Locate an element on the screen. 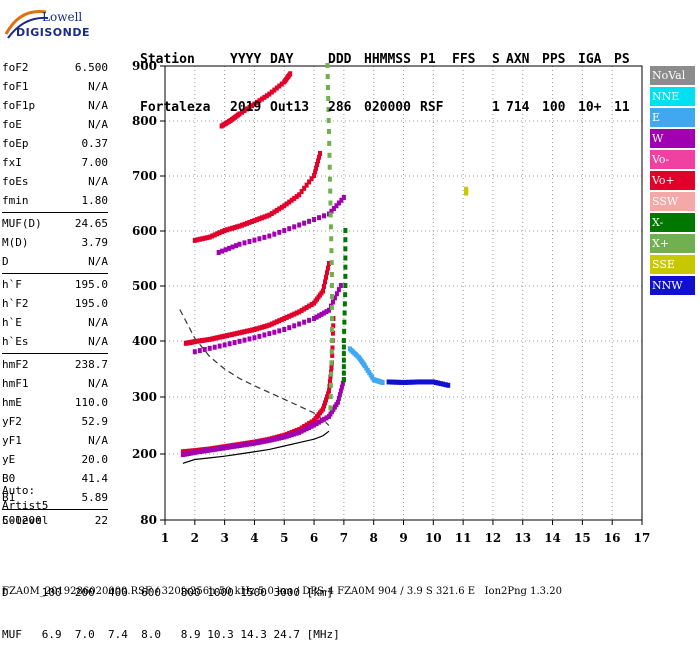  param-name: foEs is located at coordinates (15, 181).